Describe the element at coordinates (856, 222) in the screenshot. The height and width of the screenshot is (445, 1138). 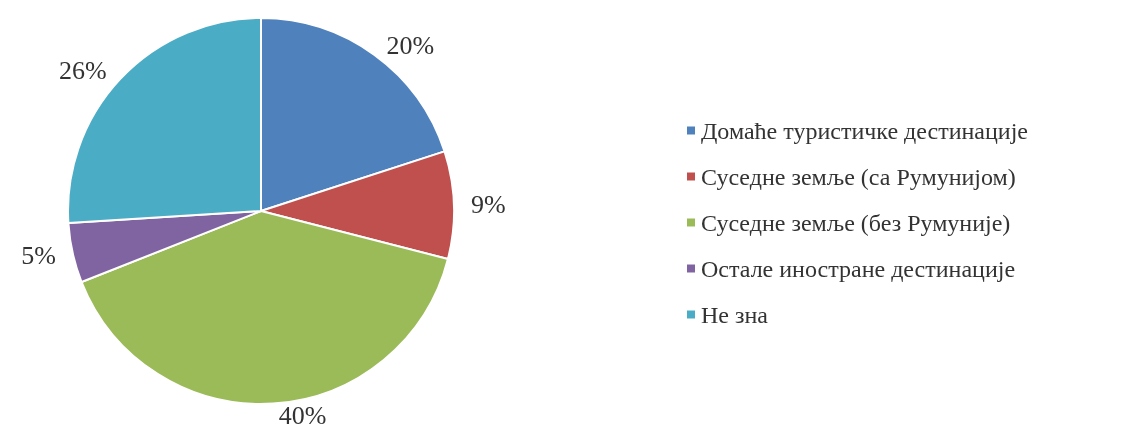
I see `legend-label: Суседне земље (без Румуније)` at that location.